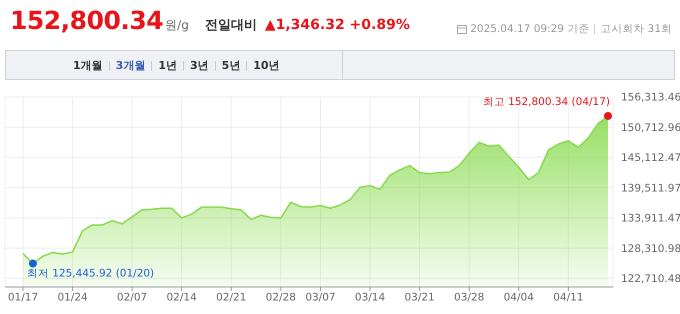  I want to click on text: 10년, so click(266, 65).